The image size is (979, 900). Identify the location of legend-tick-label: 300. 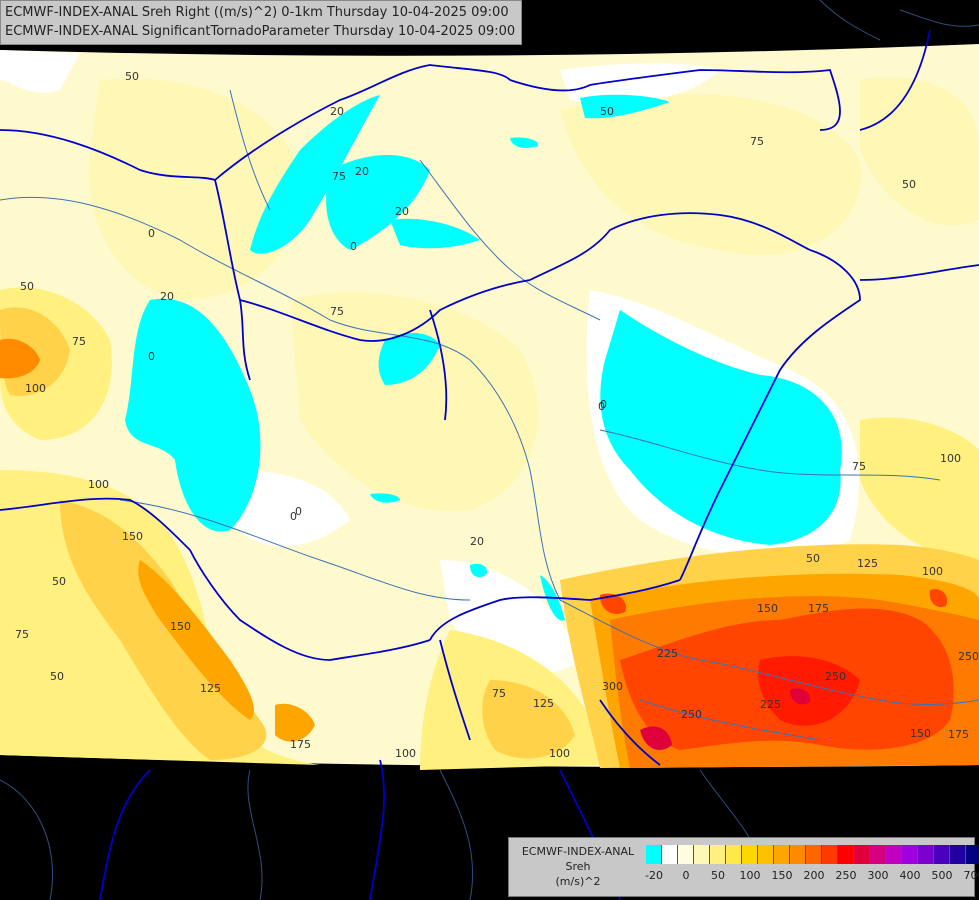
(878, 875).